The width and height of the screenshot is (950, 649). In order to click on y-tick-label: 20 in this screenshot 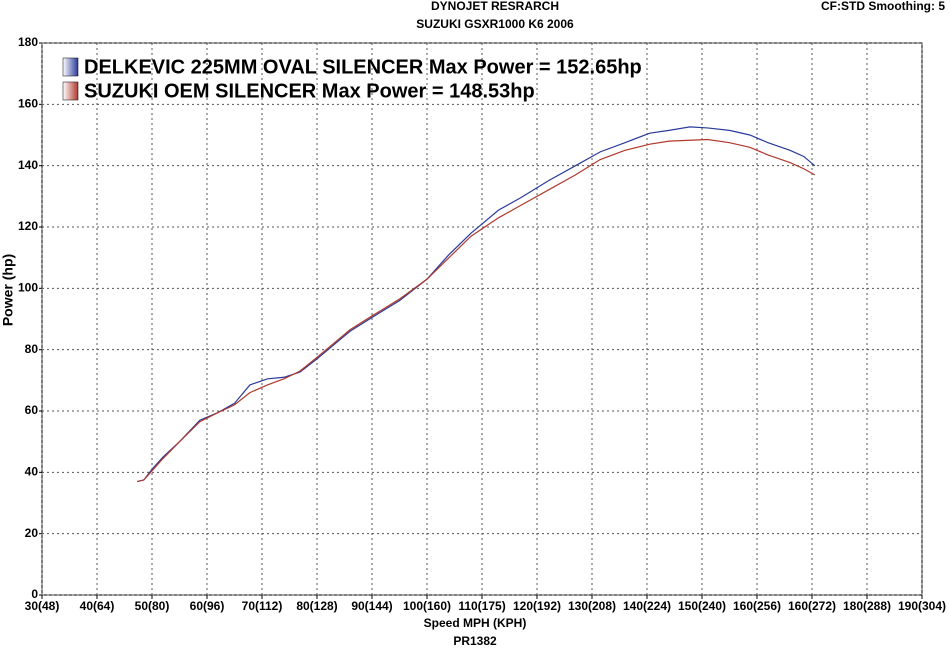, I will do `click(32, 533)`.